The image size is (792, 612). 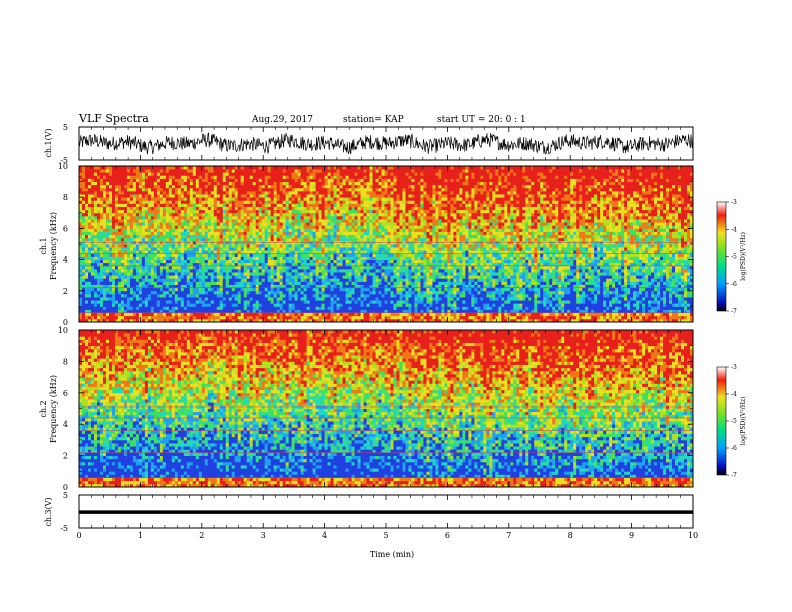 What do you see at coordinates (508, 535) in the screenshot?
I see `x-tick-label: 7` at bounding box center [508, 535].